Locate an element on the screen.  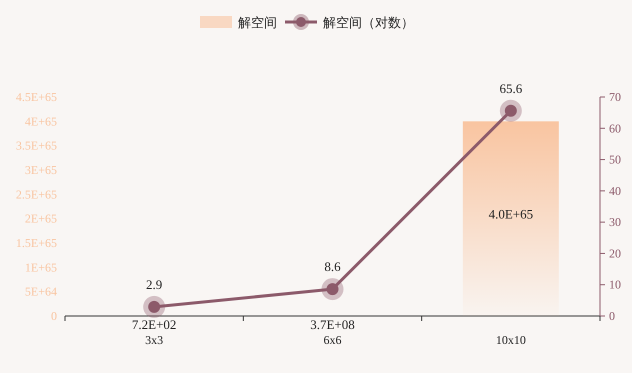
x-tick-label: 6x6 is located at coordinates (333, 340).